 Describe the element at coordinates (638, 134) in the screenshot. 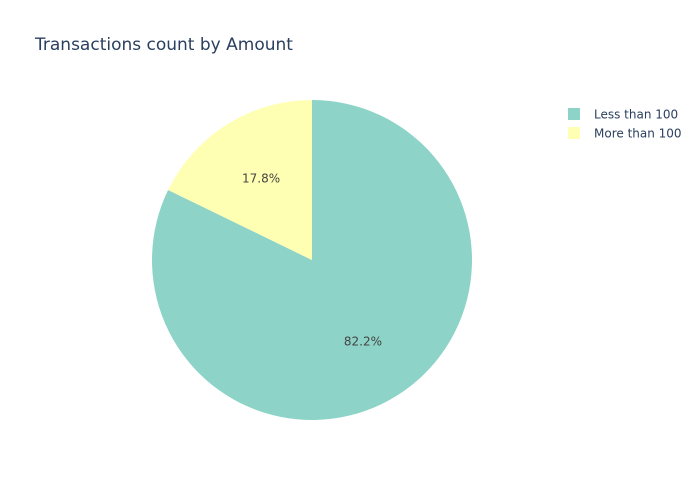

I see `legend-label-2: More than 100` at that location.